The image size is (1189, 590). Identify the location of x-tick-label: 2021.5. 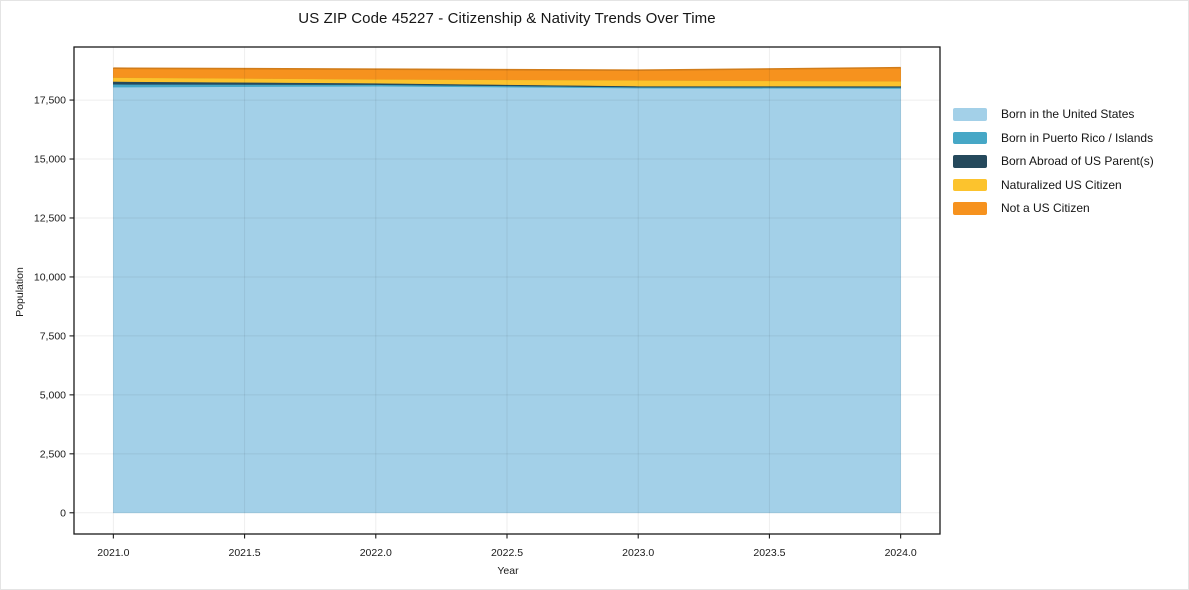
(245, 553).